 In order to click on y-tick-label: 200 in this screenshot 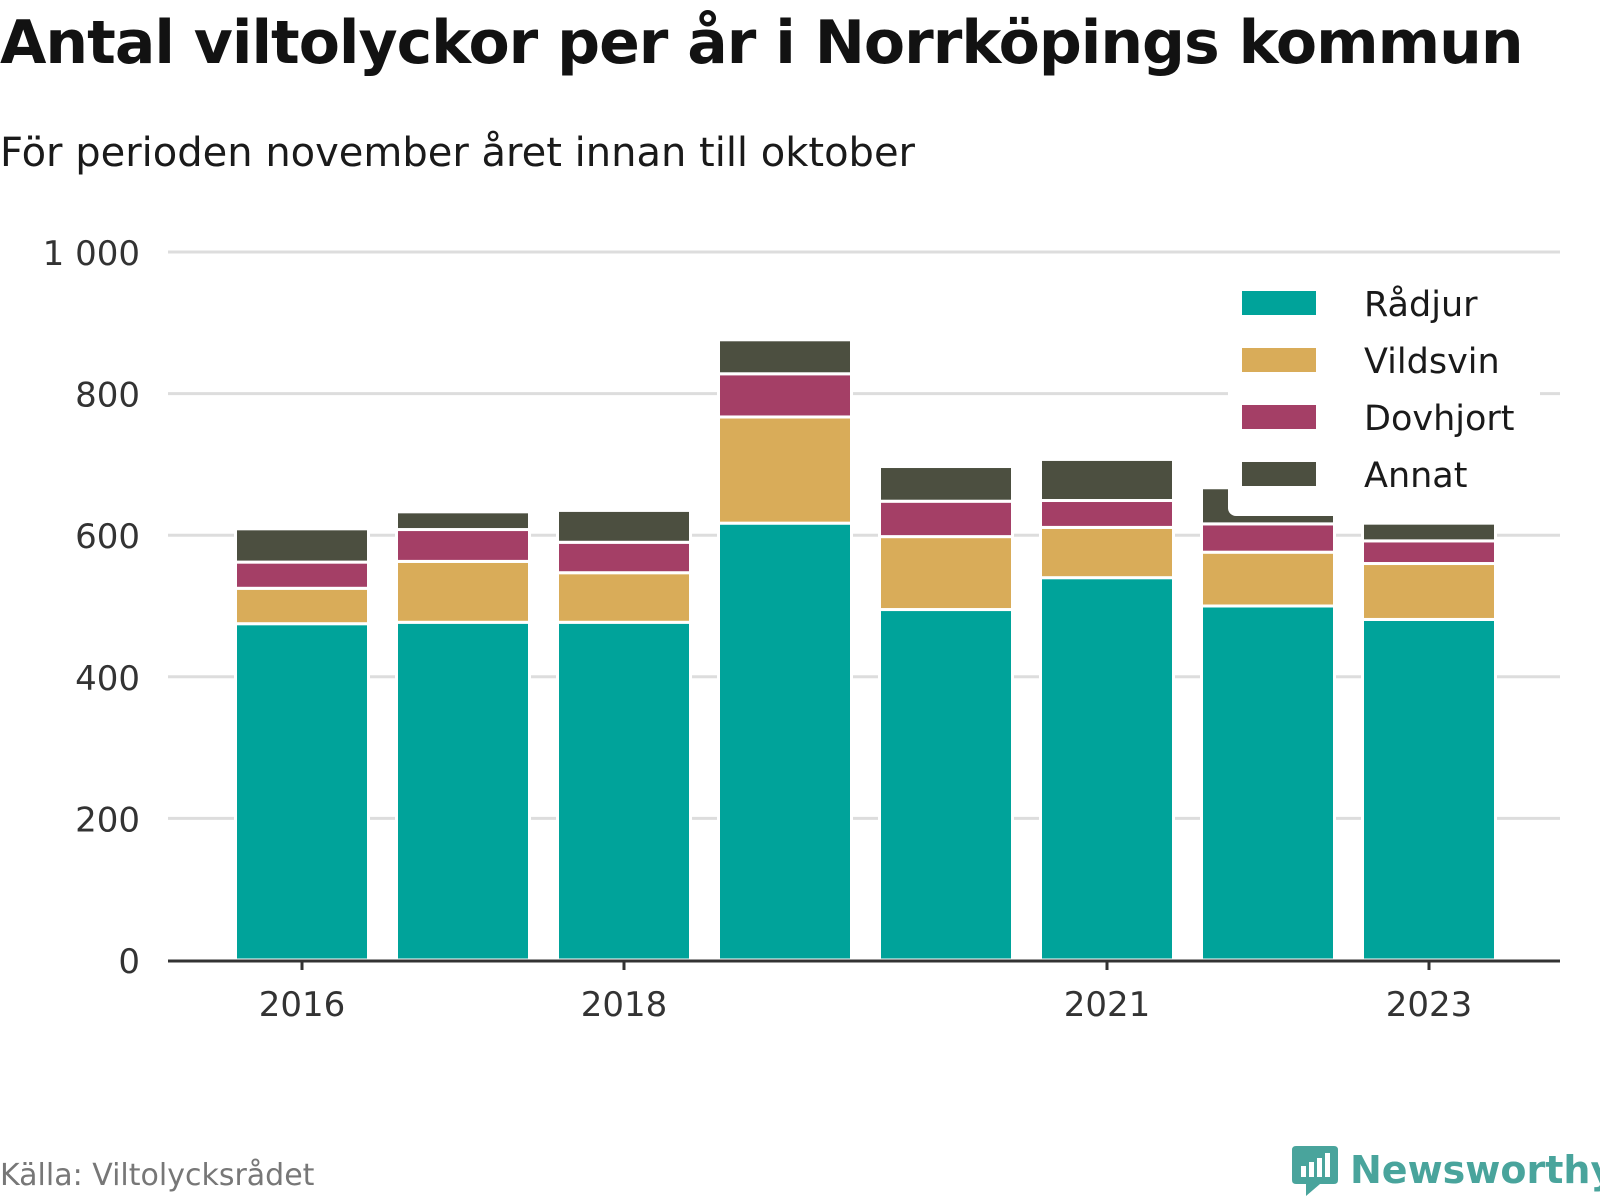, I will do `click(107, 820)`.